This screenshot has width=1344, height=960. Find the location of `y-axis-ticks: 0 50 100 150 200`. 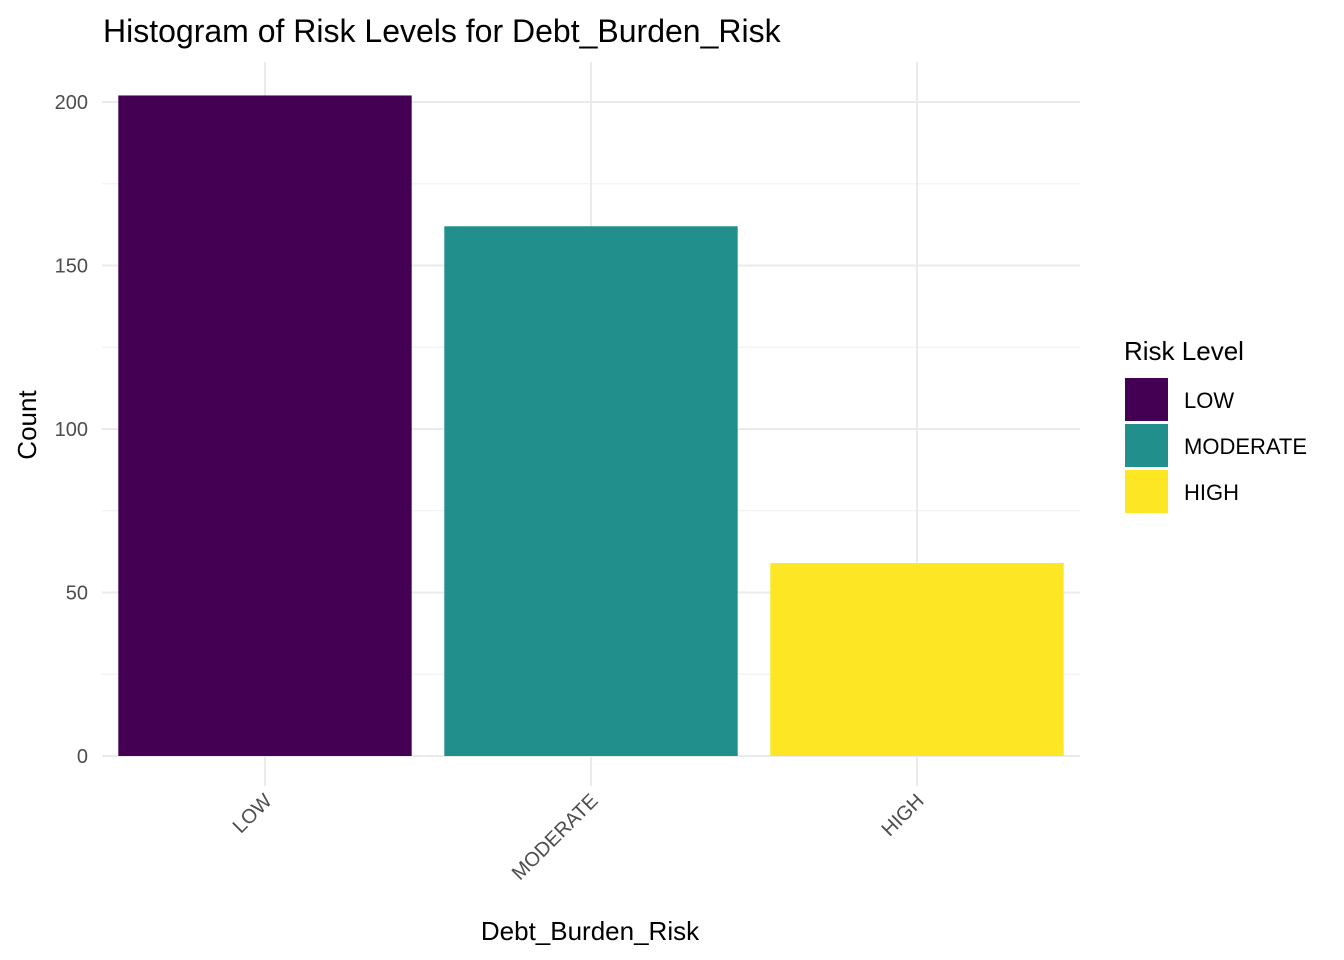

y-axis-ticks: 0 50 100 150 200 is located at coordinates (71, 430).